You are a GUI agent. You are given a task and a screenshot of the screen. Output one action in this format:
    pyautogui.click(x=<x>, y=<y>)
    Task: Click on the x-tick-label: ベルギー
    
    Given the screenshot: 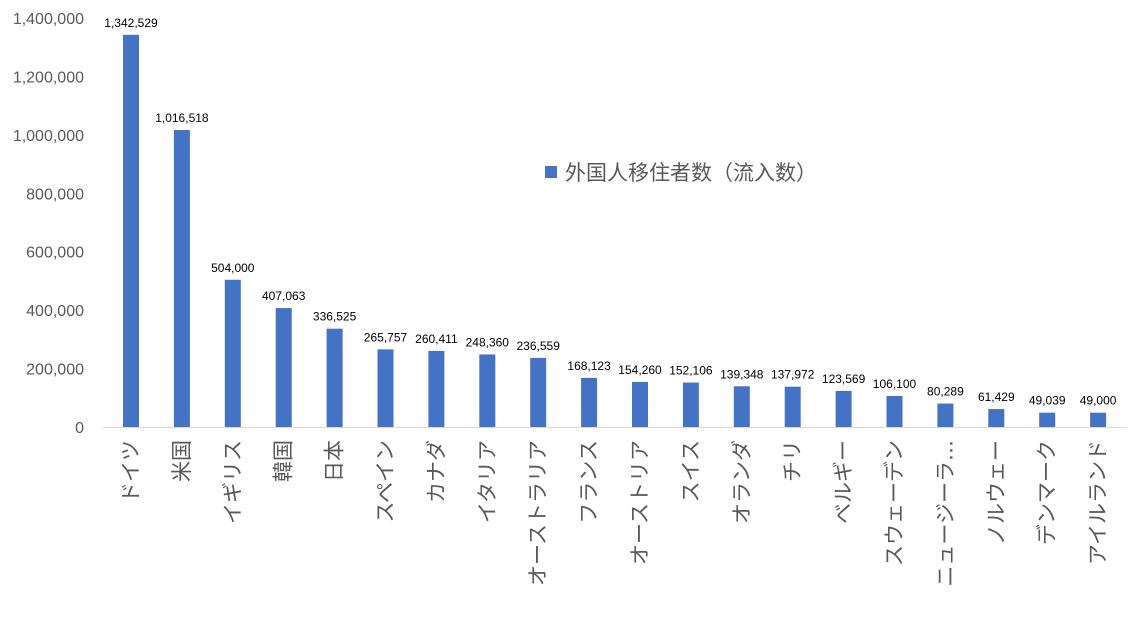 What is the action you would take?
    pyautogui.click(x=844, y=482)
    